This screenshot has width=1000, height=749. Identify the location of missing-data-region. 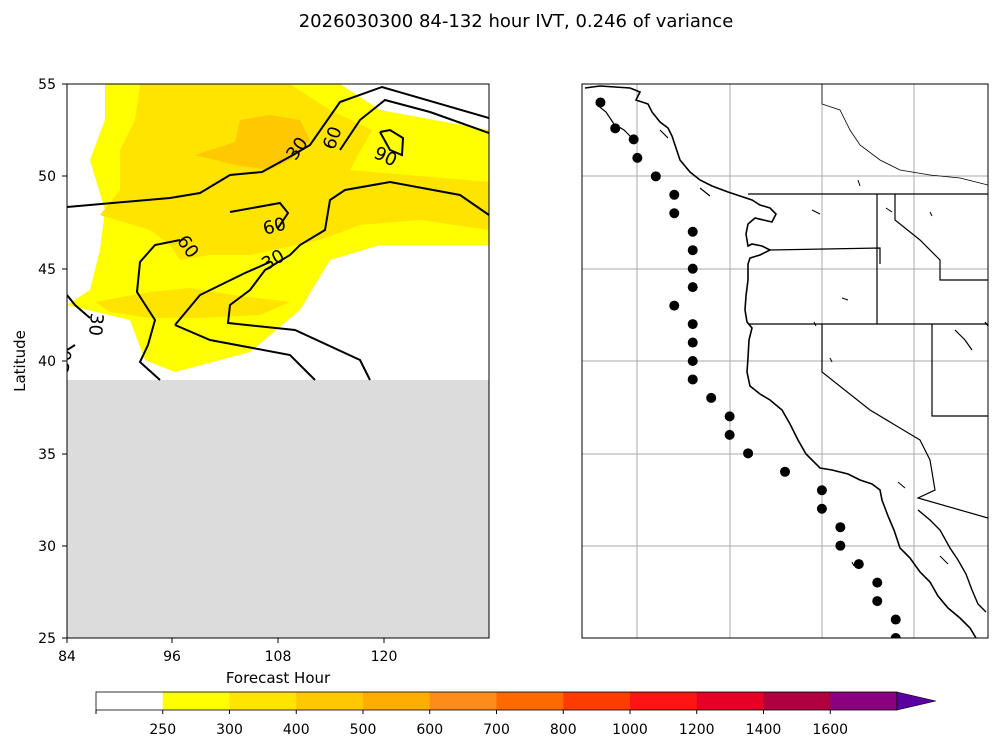
(278, 509).